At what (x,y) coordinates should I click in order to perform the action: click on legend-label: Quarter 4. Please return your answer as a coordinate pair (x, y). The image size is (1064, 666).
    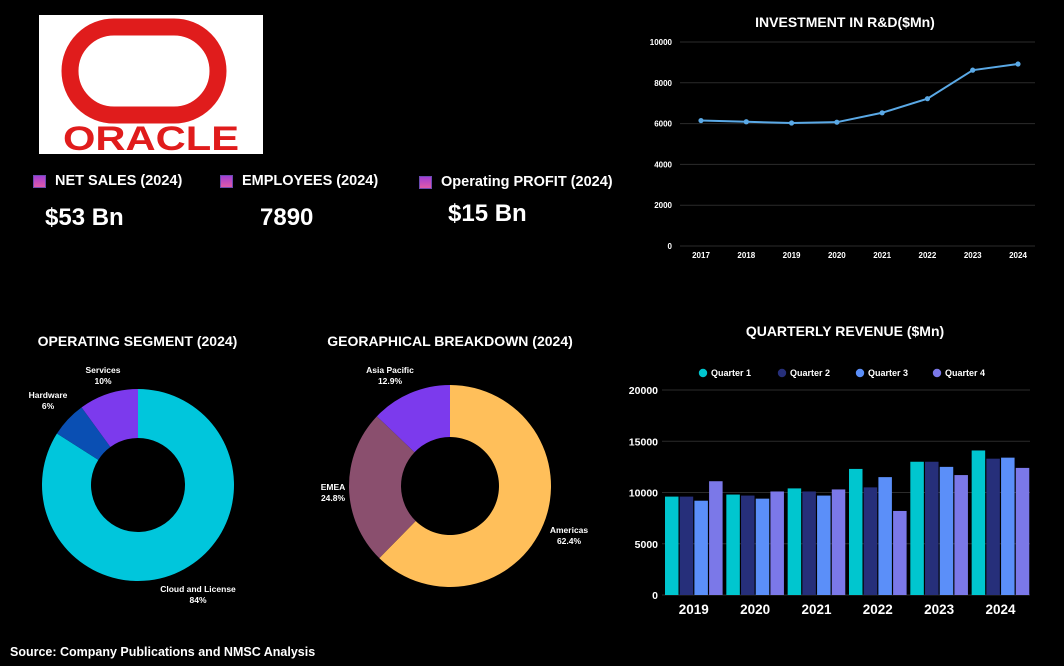
    Looking at the image, I should click on (965, 373).